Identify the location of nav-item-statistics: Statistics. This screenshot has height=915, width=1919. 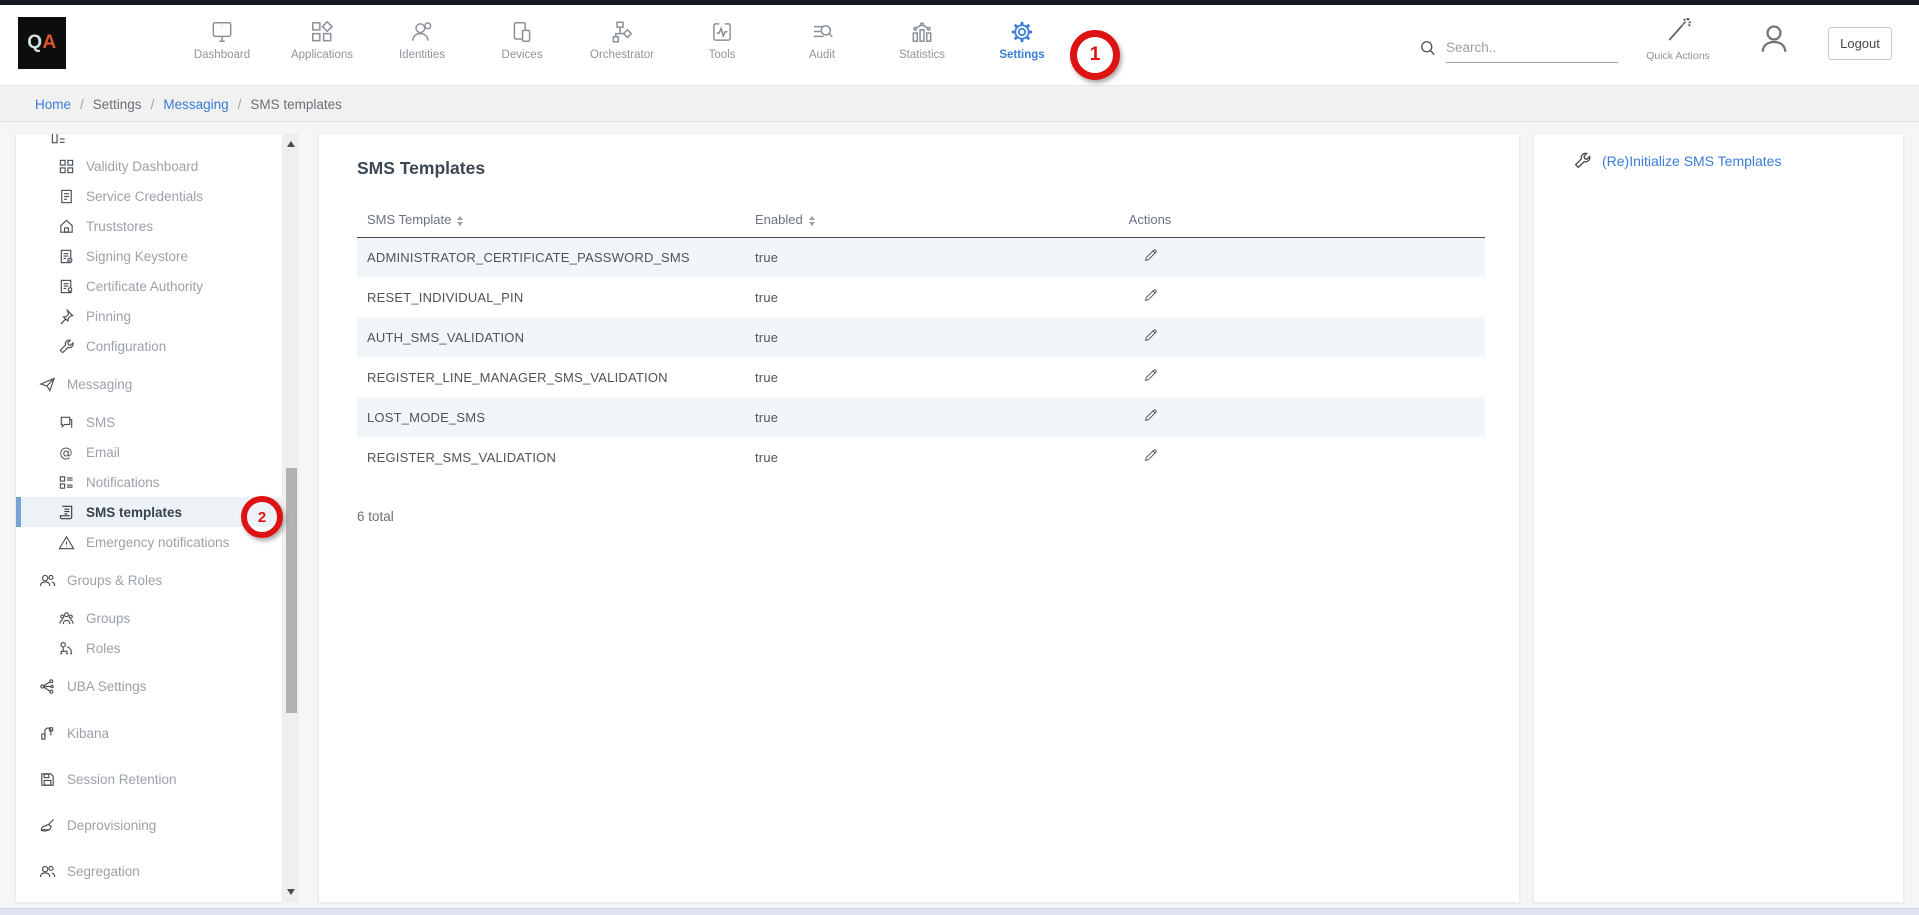
(922, 36).